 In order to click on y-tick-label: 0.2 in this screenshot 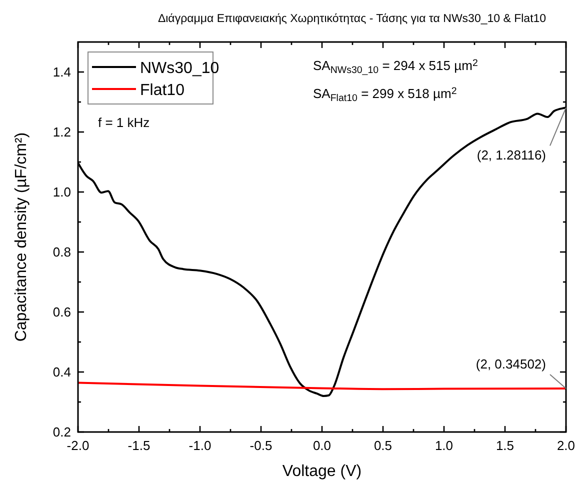, I will do `click(61, 432)`.